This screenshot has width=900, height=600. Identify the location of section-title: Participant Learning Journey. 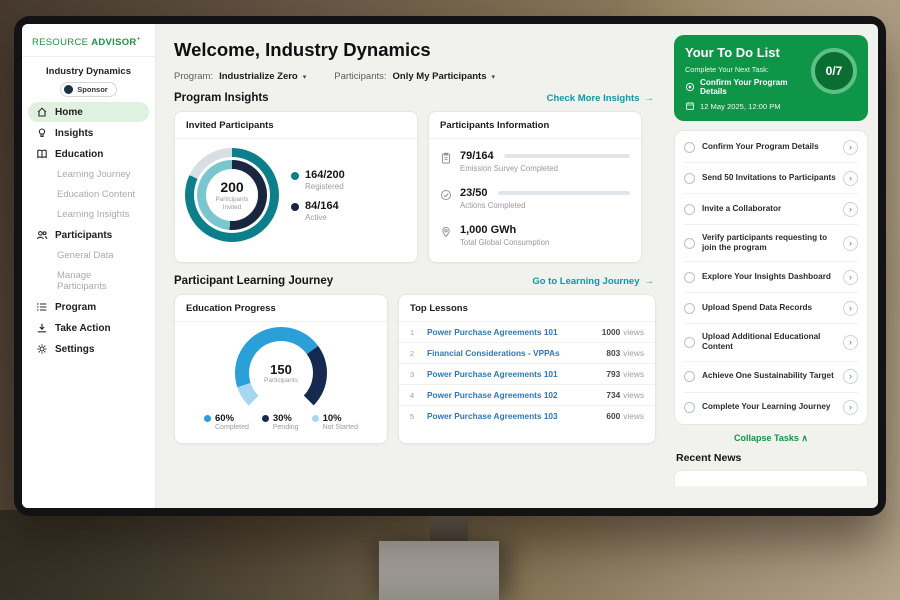
(254, 281).